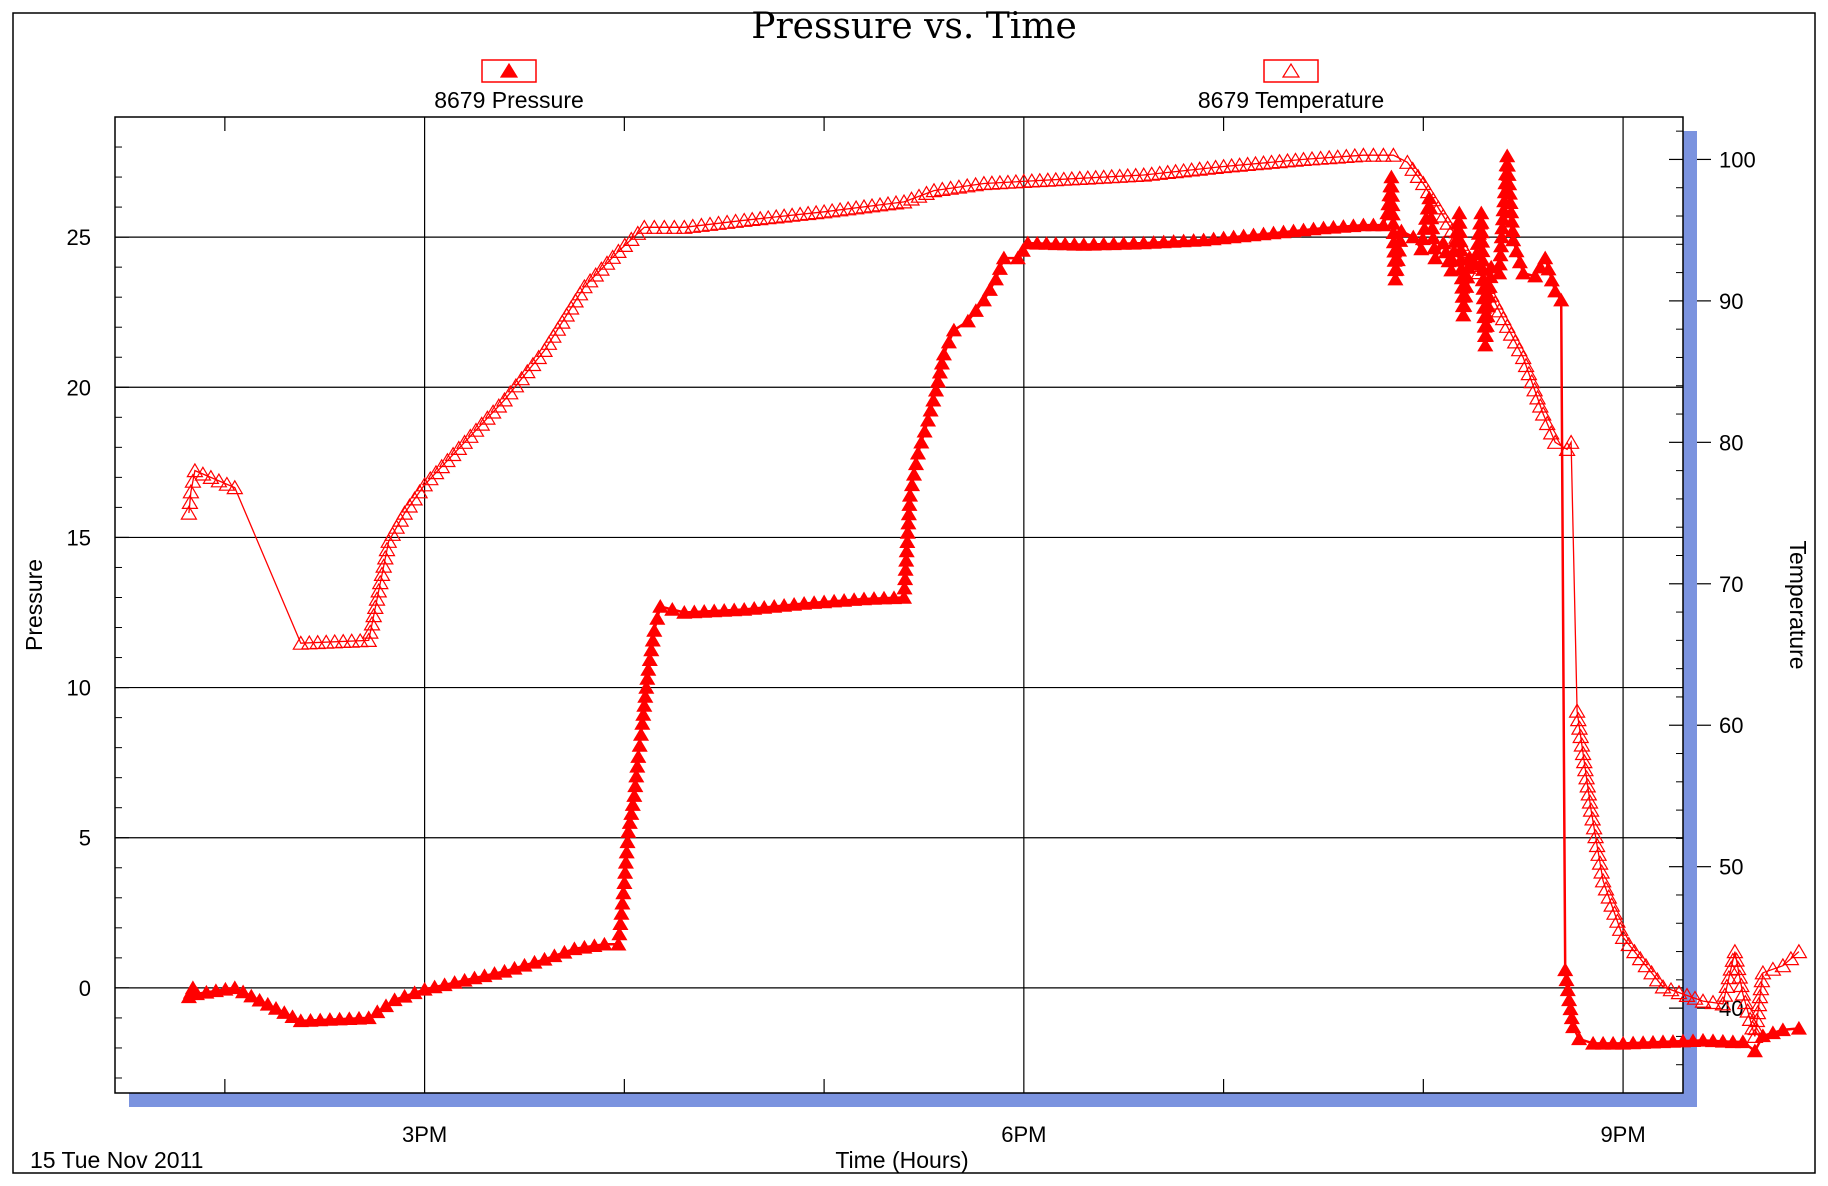  Describe the element at coordinates (509, 86) in the screenshot. I see `legend-item-pressure: 8679 Pressure` at that location.